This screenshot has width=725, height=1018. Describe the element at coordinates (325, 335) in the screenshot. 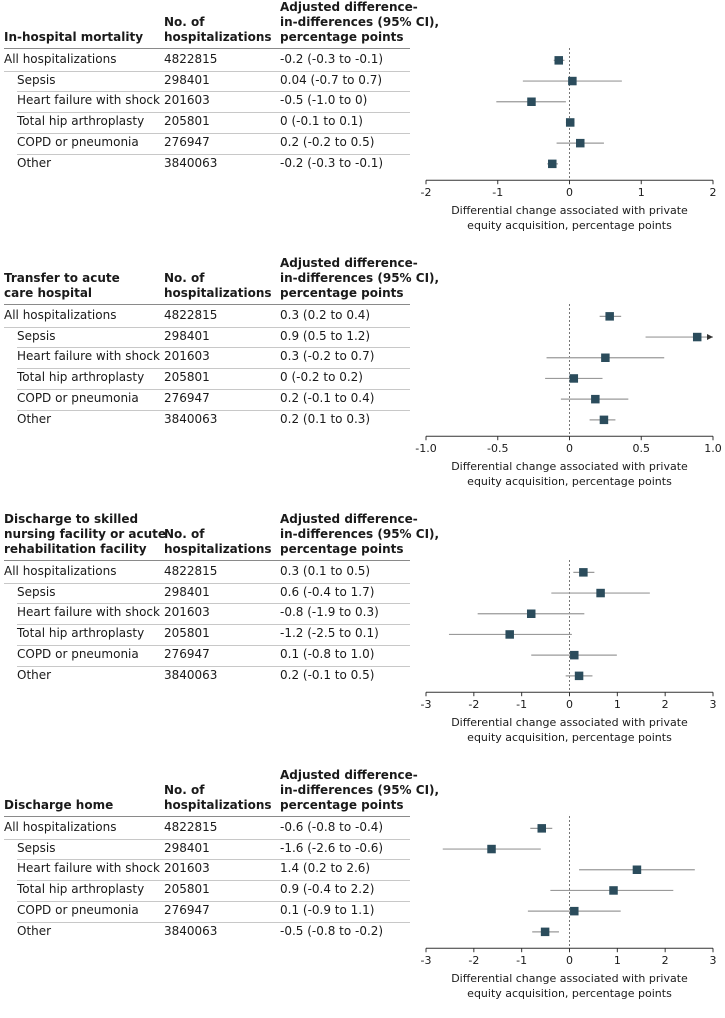

I see `row-estimate: 0.9 (0.5 to 1.2)` at that location.